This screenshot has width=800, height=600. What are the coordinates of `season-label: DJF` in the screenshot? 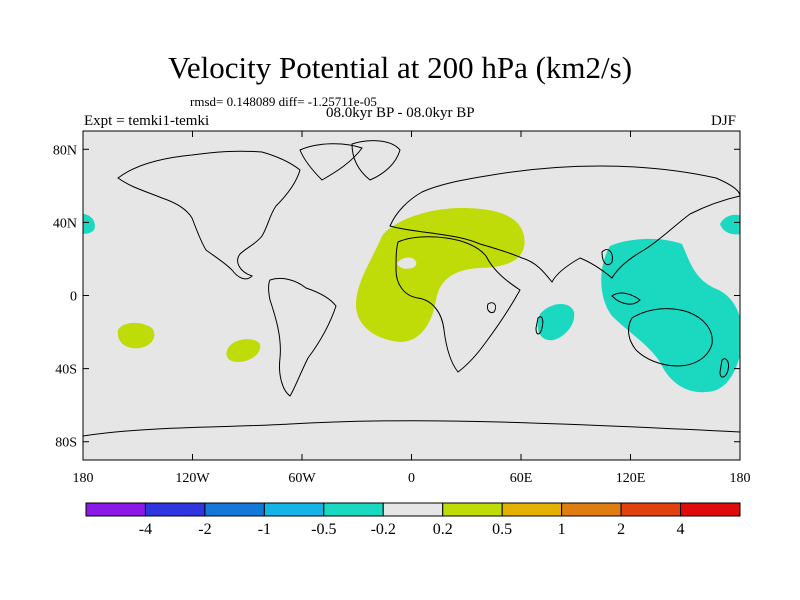 It's located at (724, 121).